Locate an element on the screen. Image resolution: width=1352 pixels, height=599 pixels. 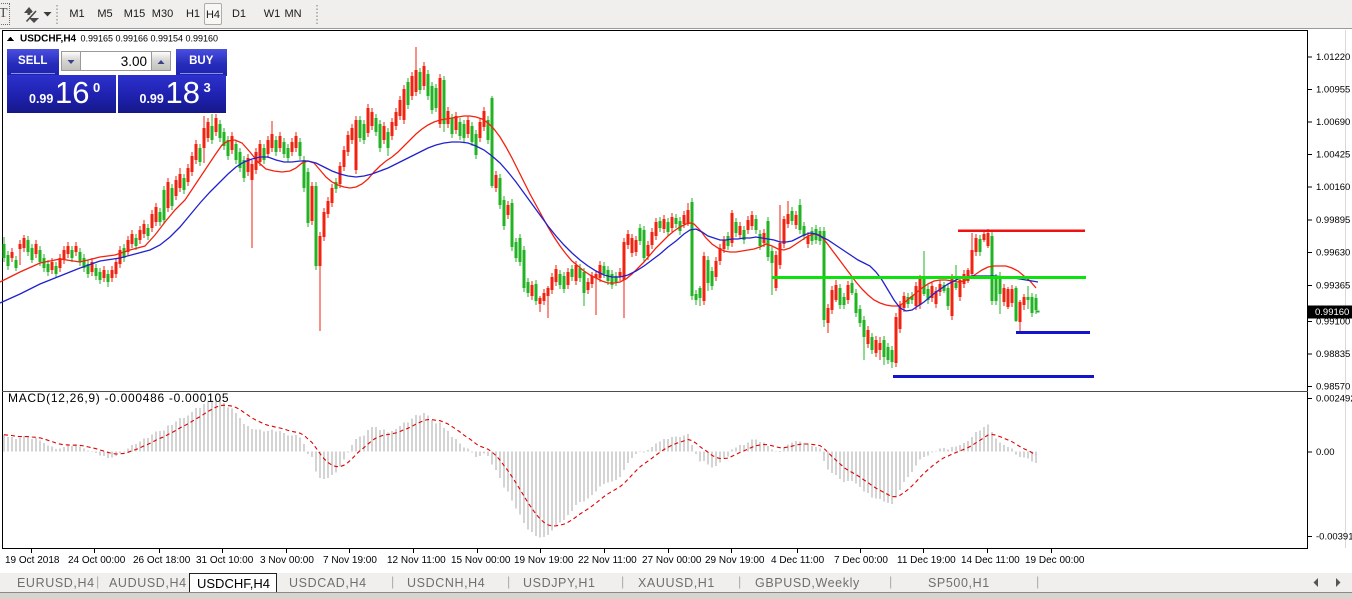
svg-text: USDCHF,H4 is located at coordinates (48, 39).